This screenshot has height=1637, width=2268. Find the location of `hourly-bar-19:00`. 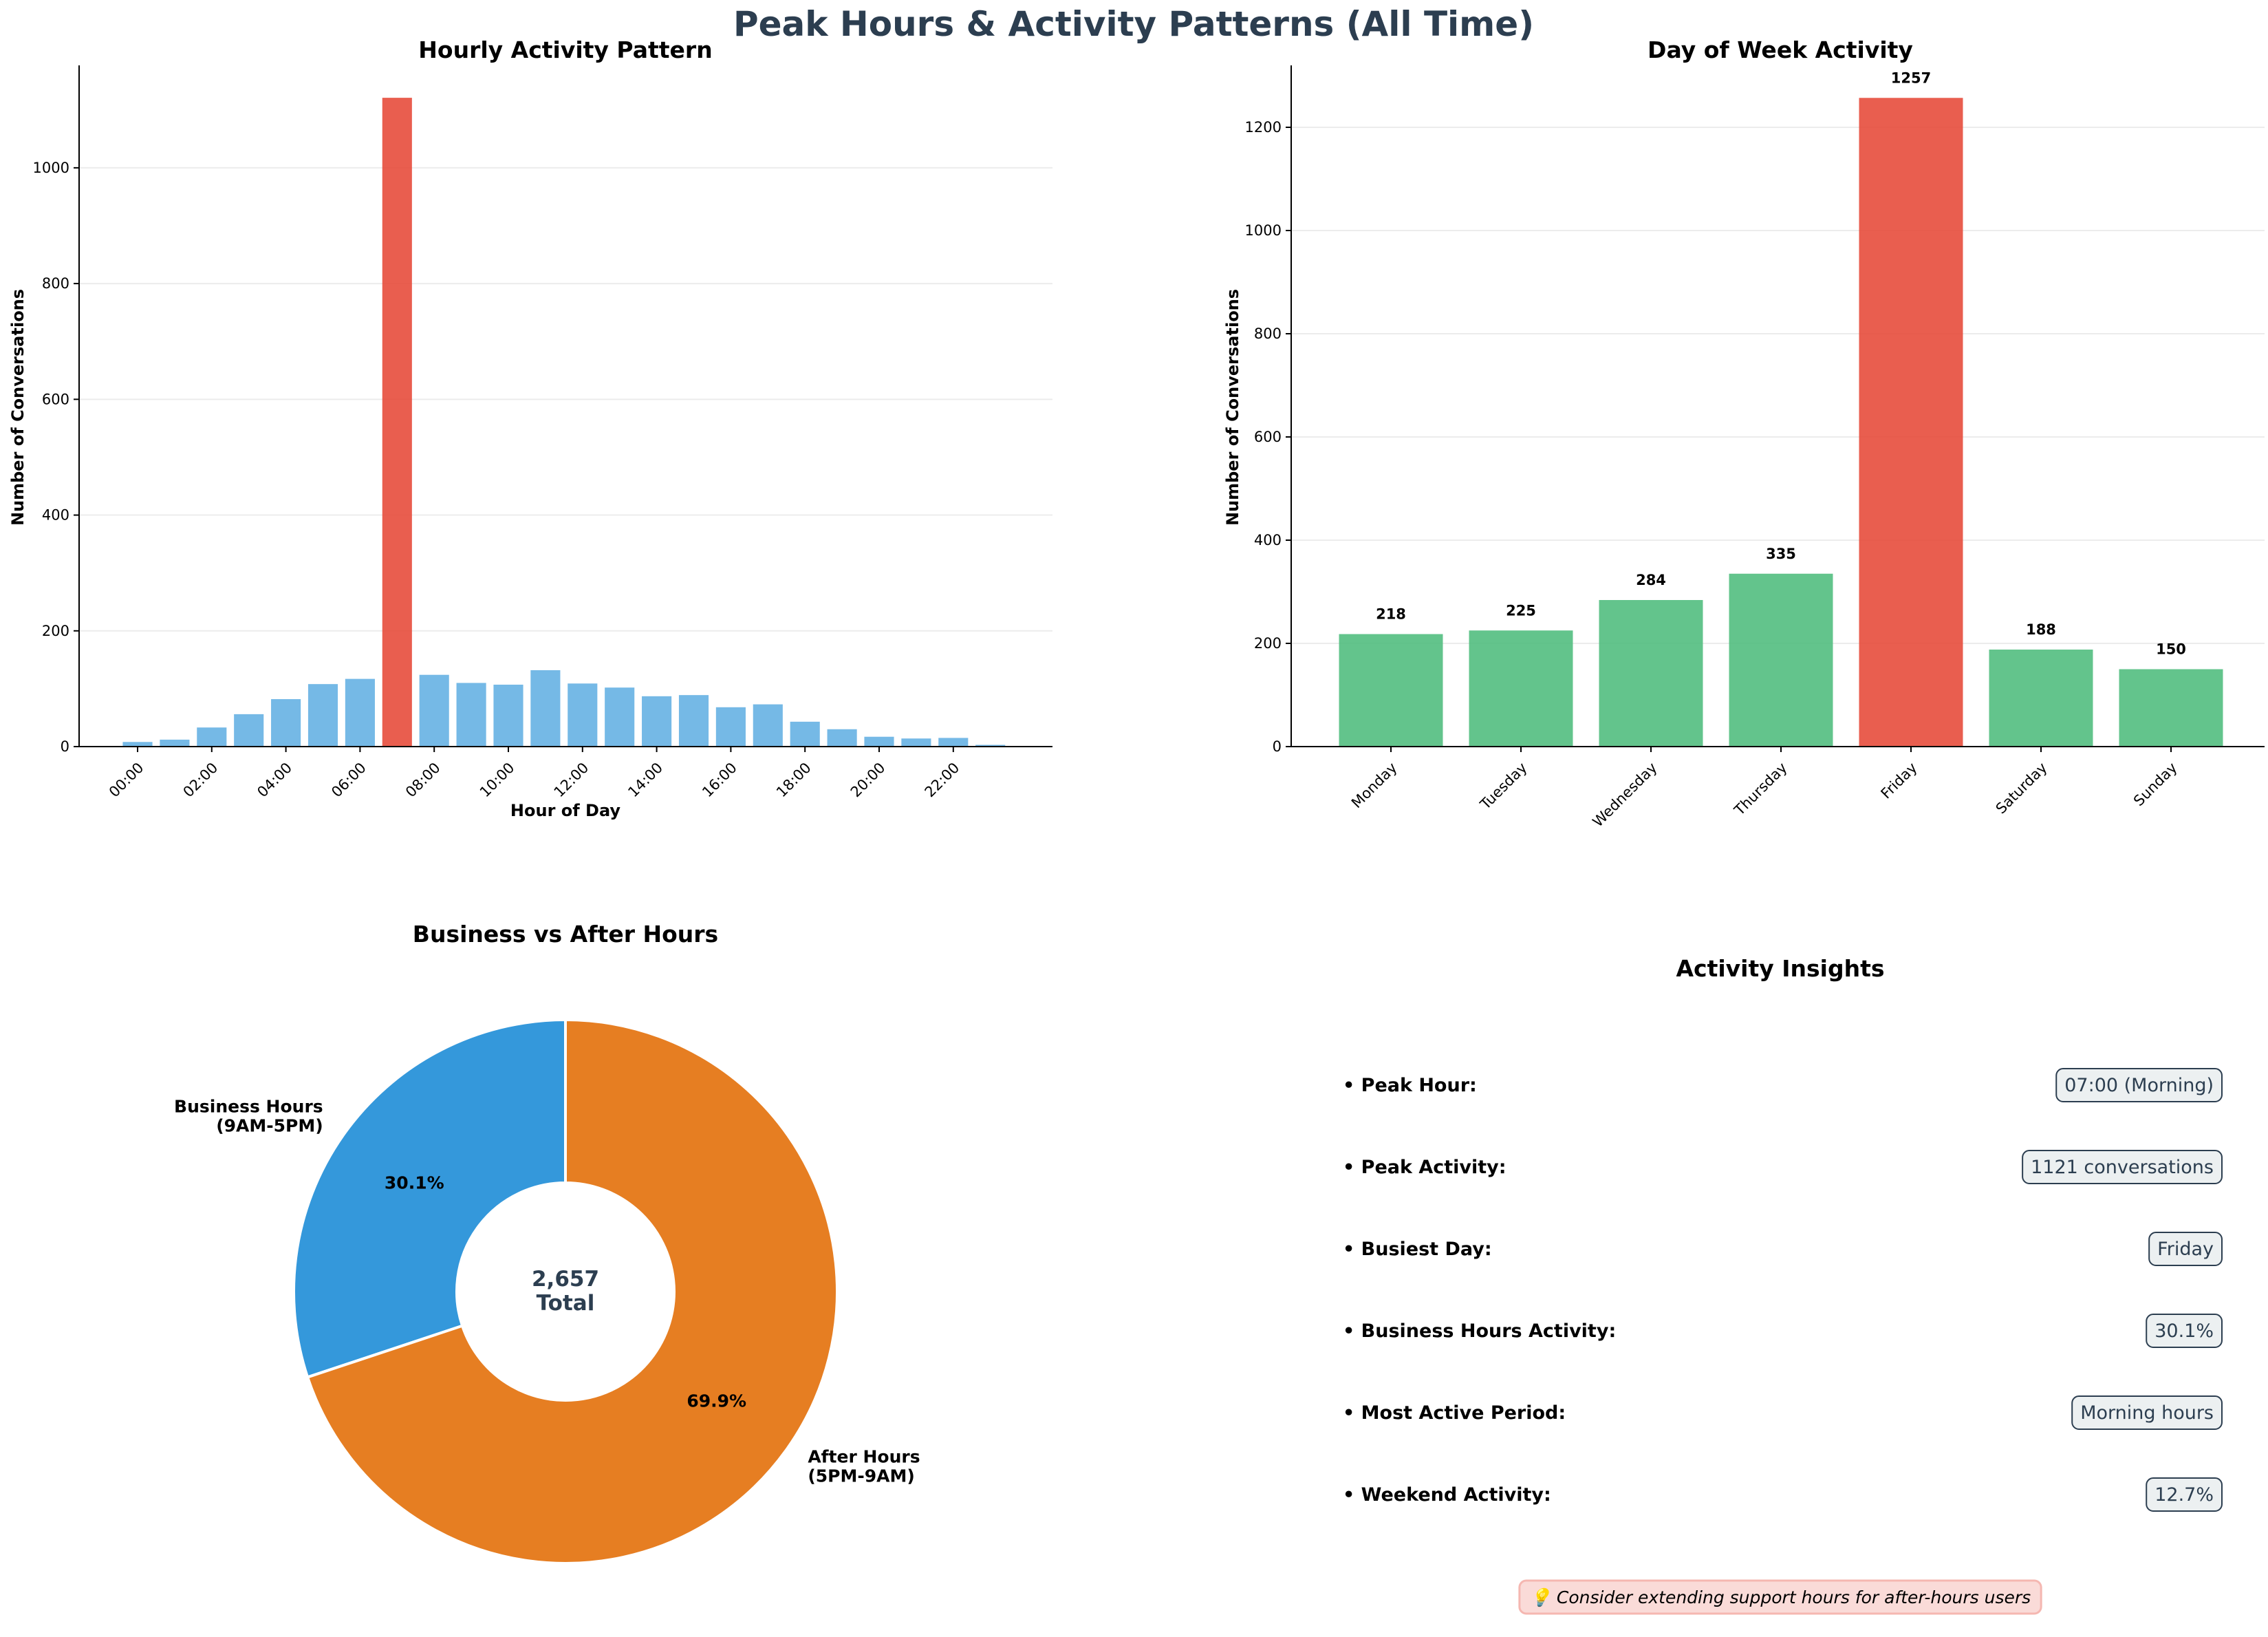

hourly-bar-19:00 is located at coordinates (842, 738).